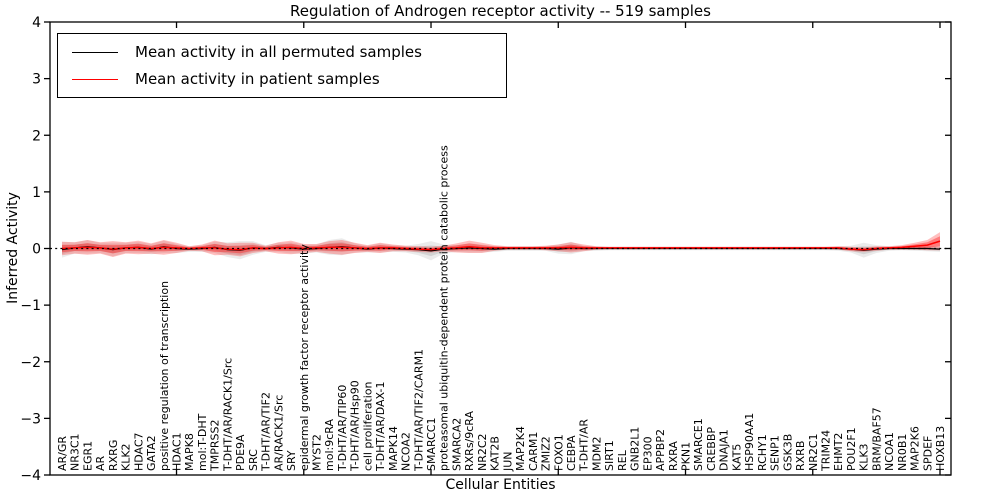 The width and height of the screenshot is (1000, 500). I want to click on entity-label: MAP2K6, so click(915, 448).